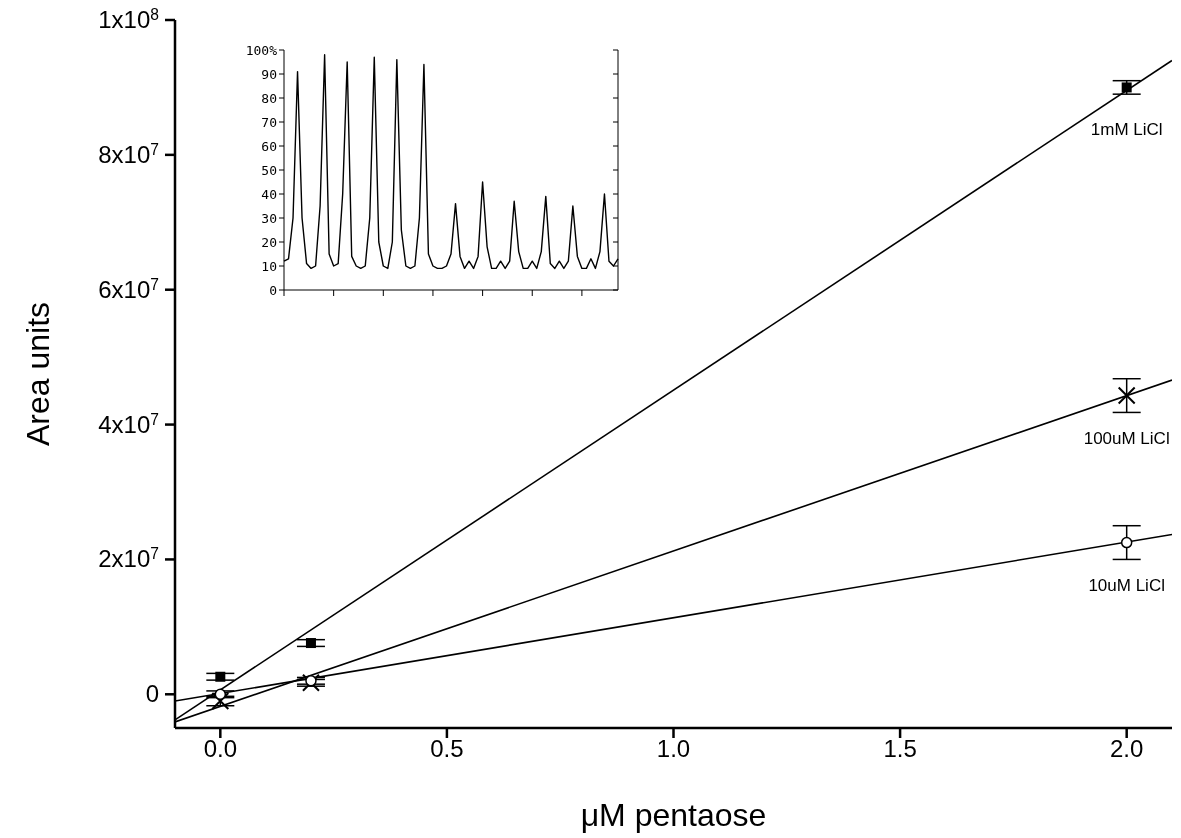 The height and width of the screenshot is (838, 1181). What do you see at coordinates (673, 749) in the screenshot?
I see `x-tick-label: 1.0` at bounding box center [673, 749].